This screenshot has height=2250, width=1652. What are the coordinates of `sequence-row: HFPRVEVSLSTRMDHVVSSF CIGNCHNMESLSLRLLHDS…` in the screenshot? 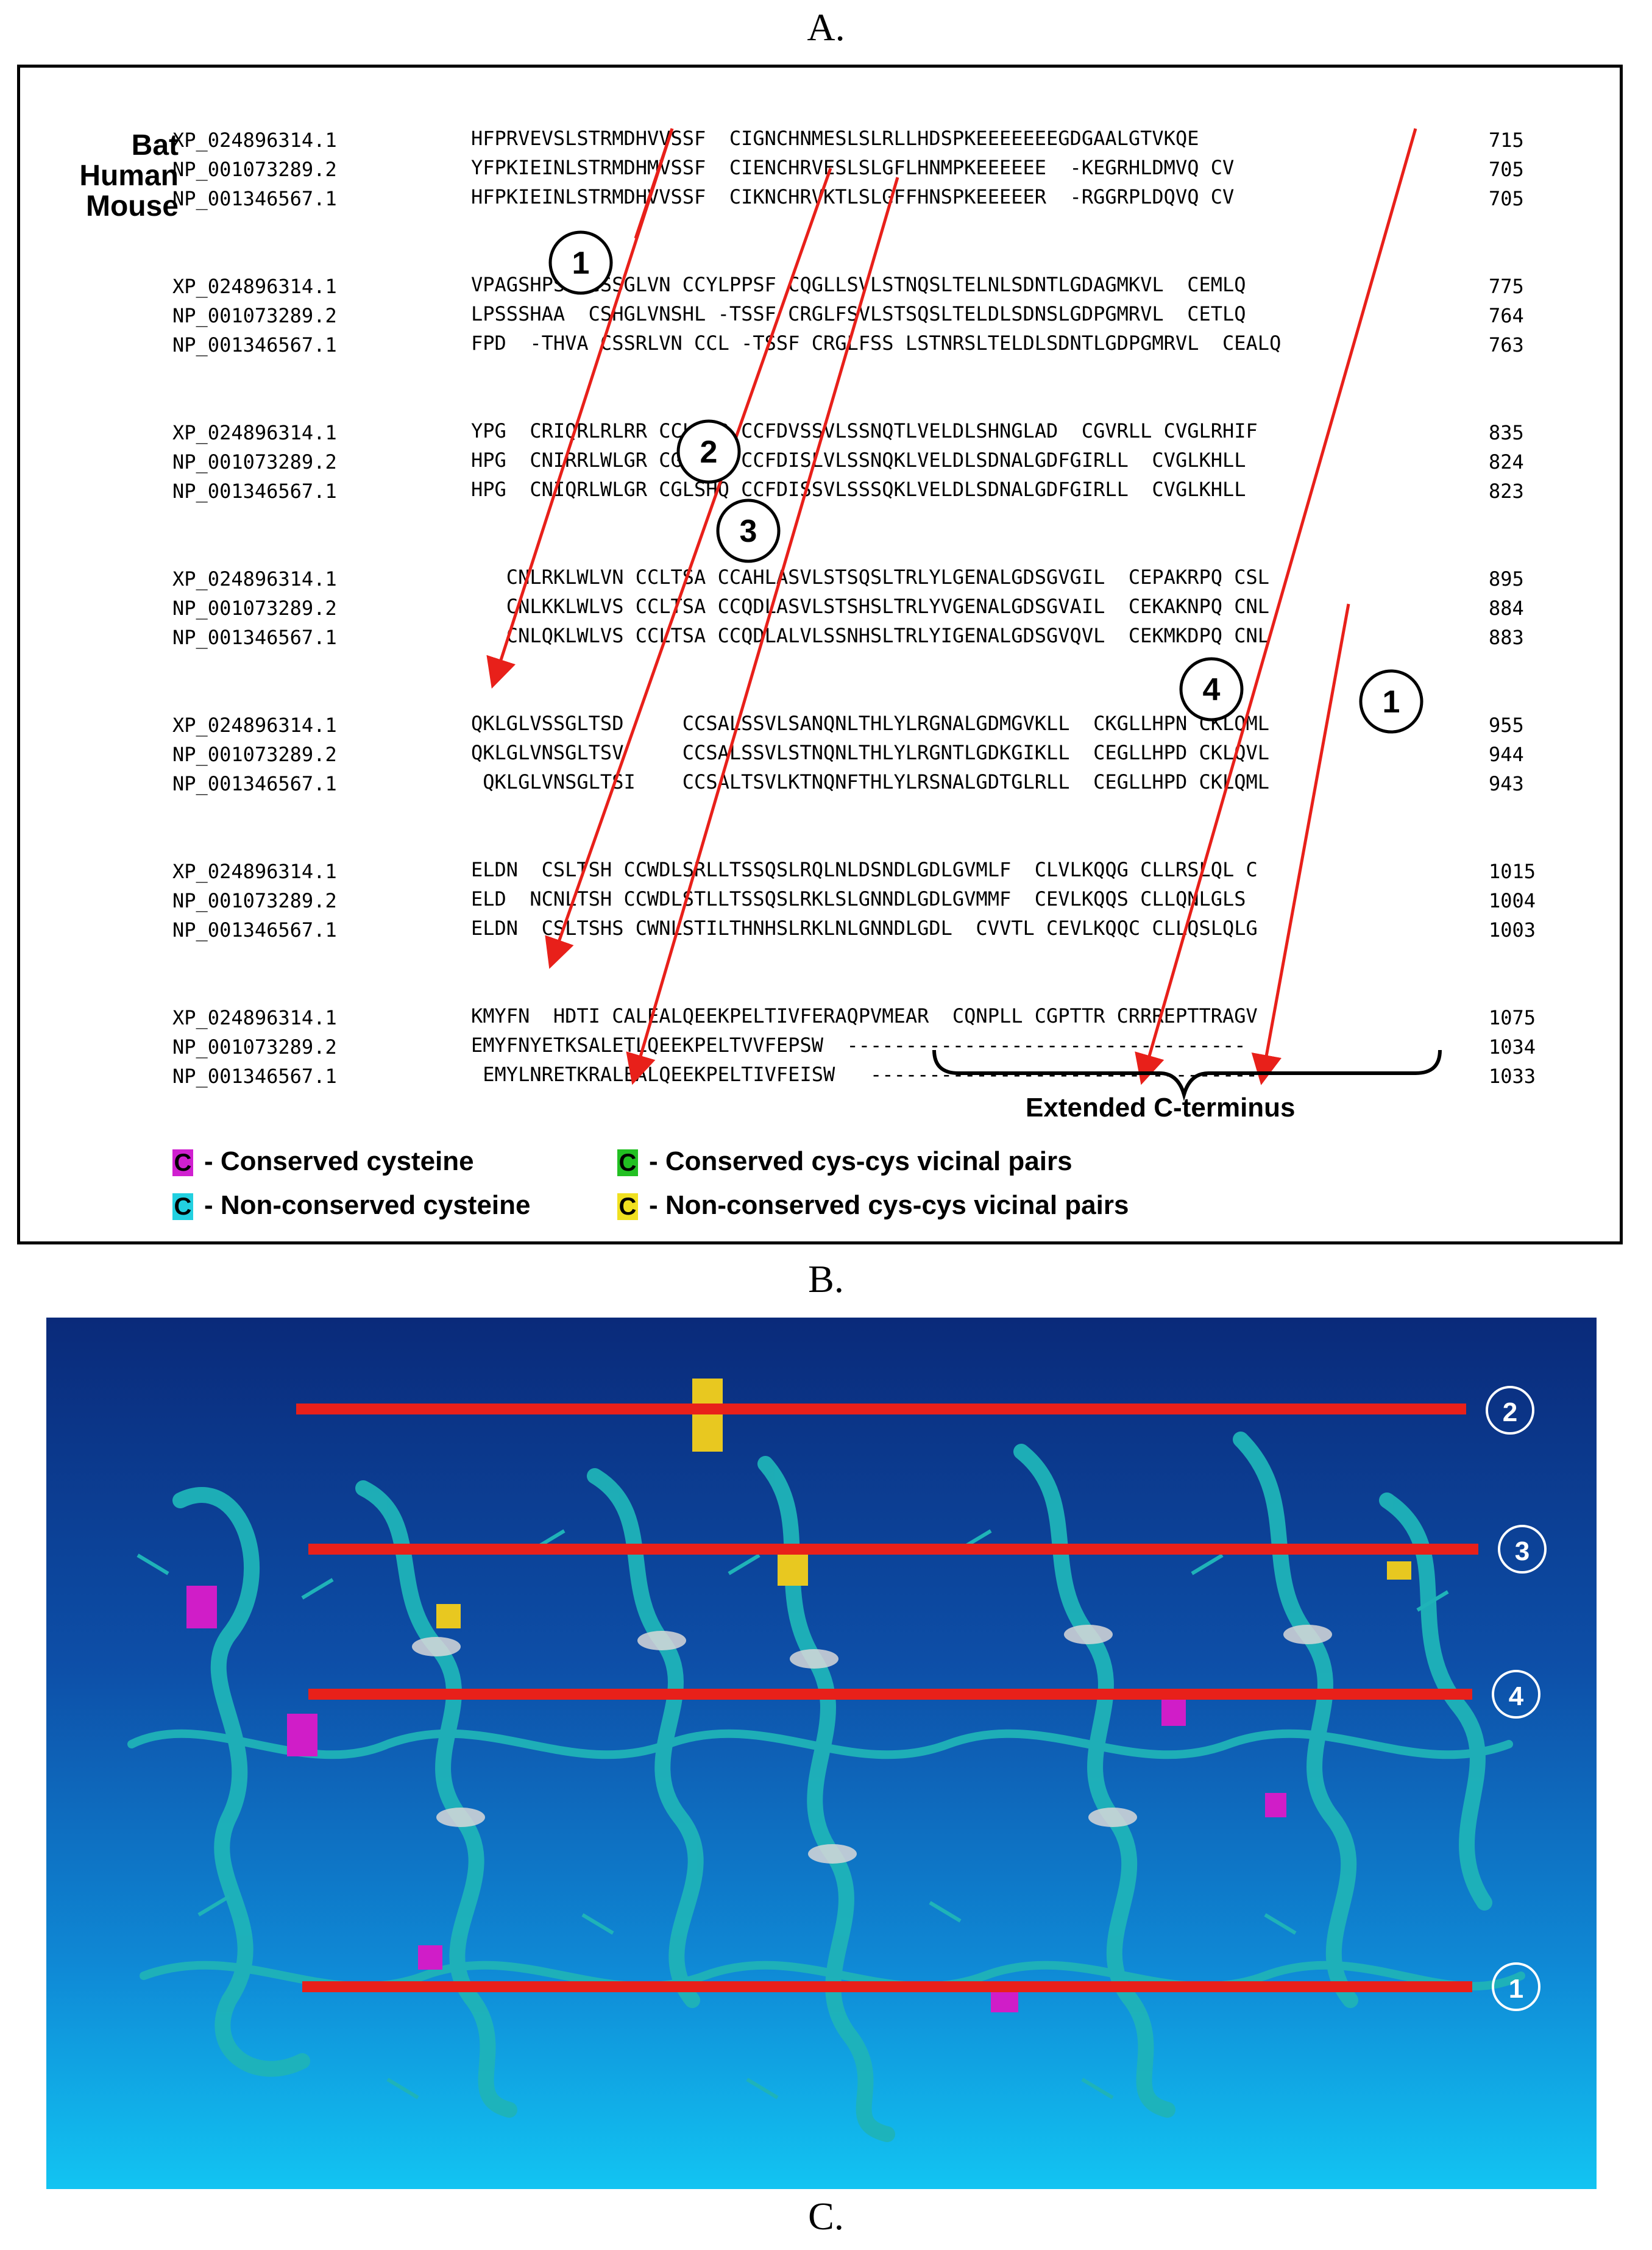 It's located at (846, 138).